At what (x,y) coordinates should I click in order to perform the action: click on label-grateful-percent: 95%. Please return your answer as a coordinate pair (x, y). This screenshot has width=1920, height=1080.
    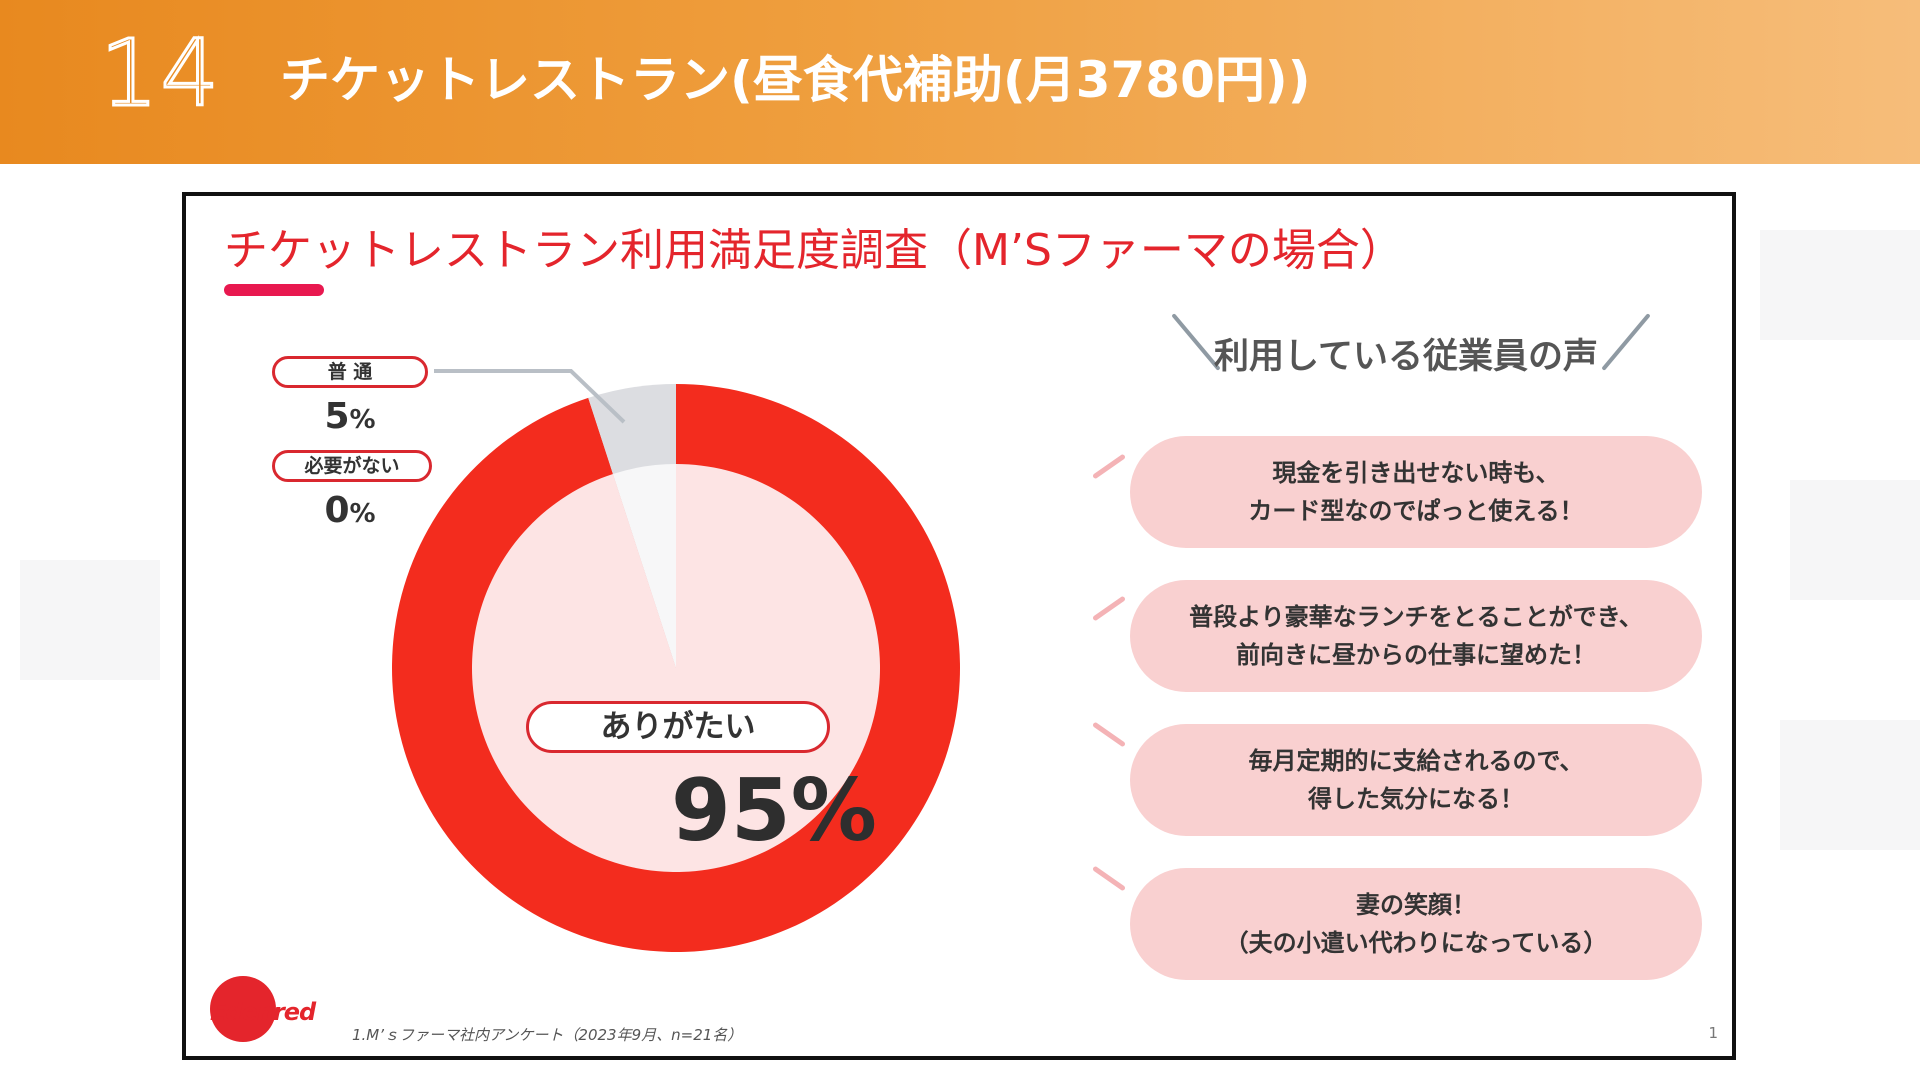
    Looking at the image, I should click on (741, 811).